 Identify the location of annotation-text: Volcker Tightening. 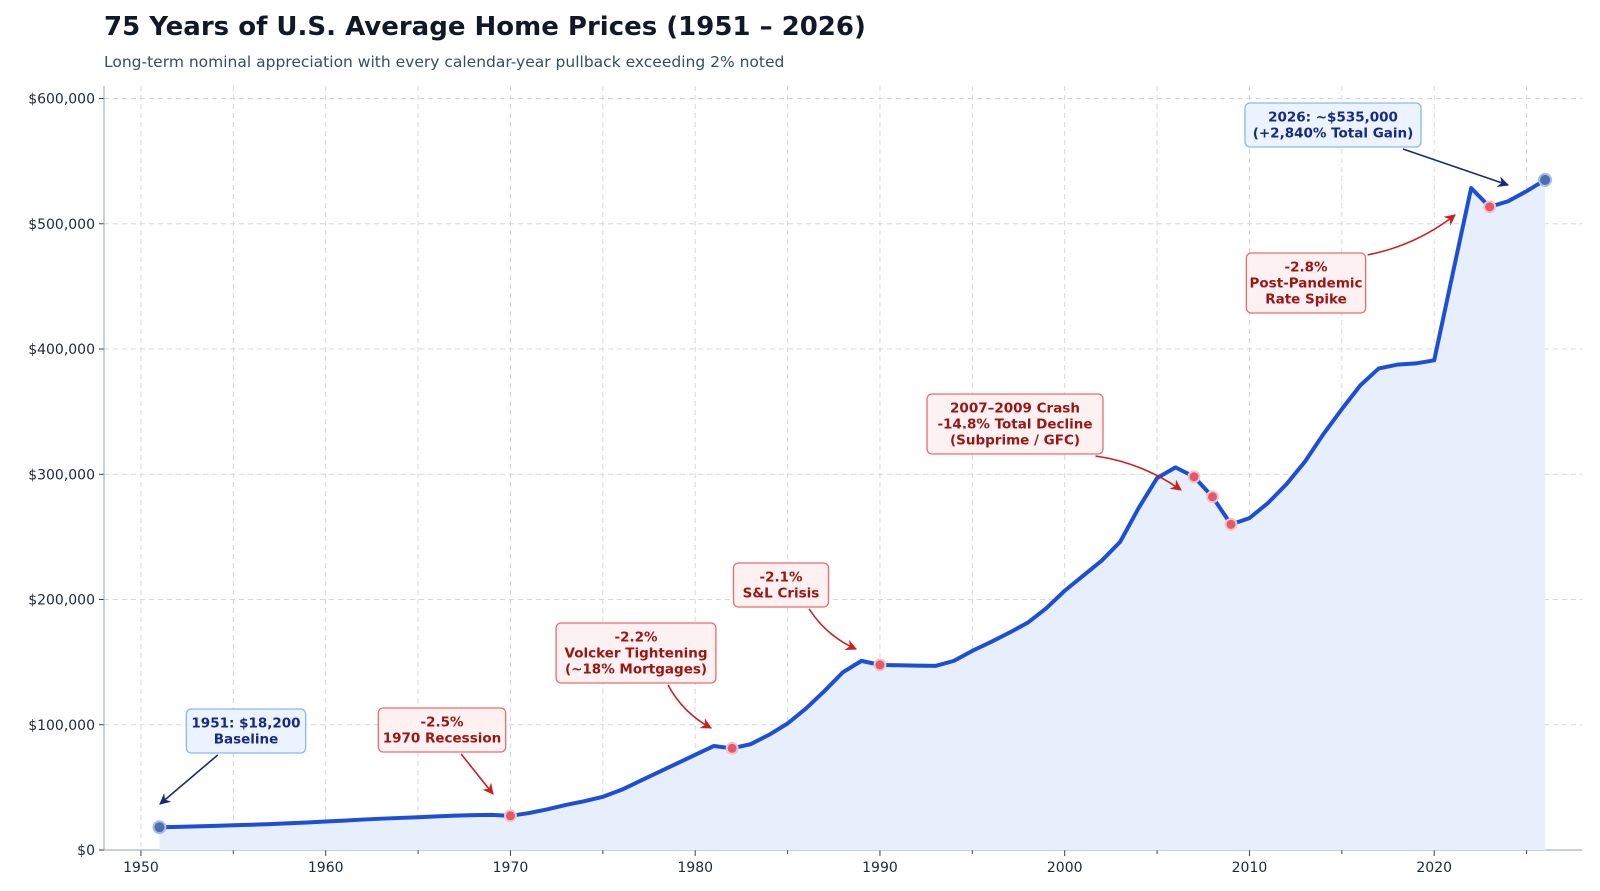
(636, 653).